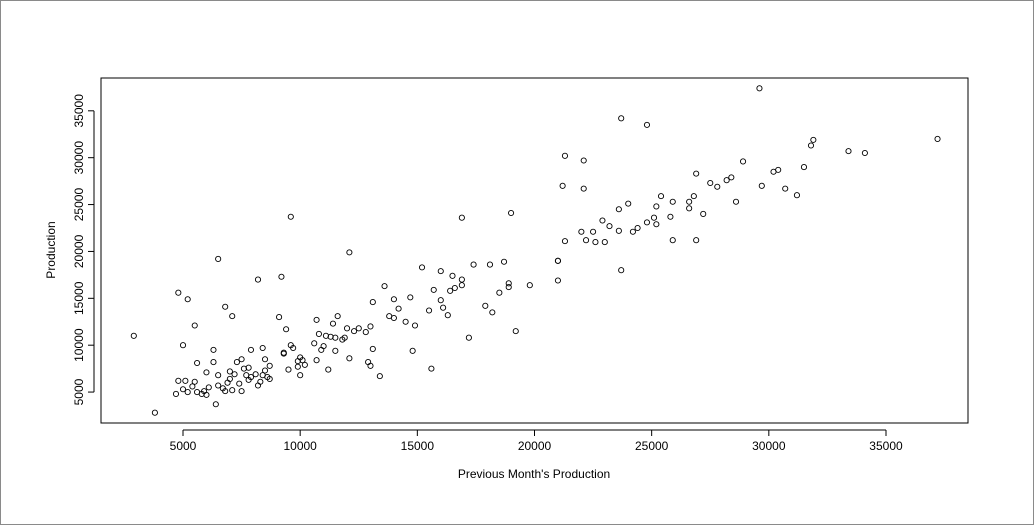 The image size is (1034, 525). What do you see at coordinates (79, 251) in the screenshot?
I see `y-tick-label: 20000` at bounding box center [79, 251].